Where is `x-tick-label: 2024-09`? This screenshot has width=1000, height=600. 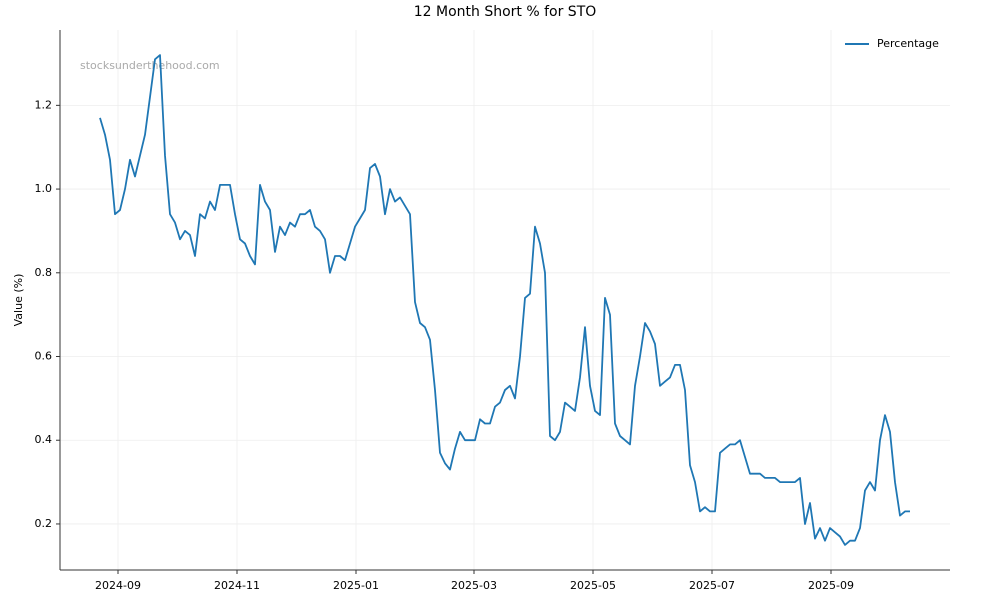 x-tick-label: 2024-09 is located at coordinates (118, 585).